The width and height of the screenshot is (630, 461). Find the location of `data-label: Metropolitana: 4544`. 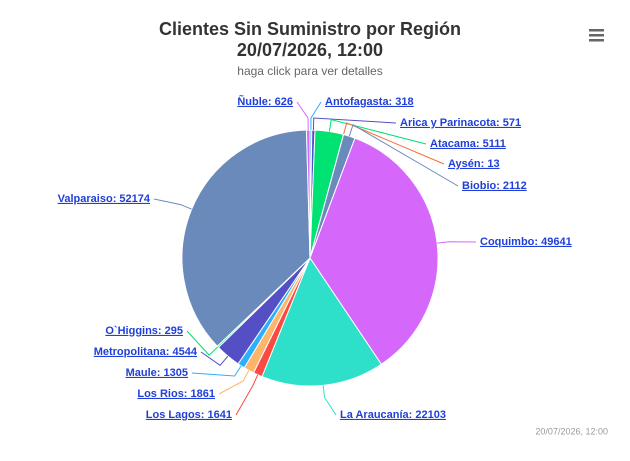

data-label: Metropolitana: 4544 is located at coordinates (146, 352).